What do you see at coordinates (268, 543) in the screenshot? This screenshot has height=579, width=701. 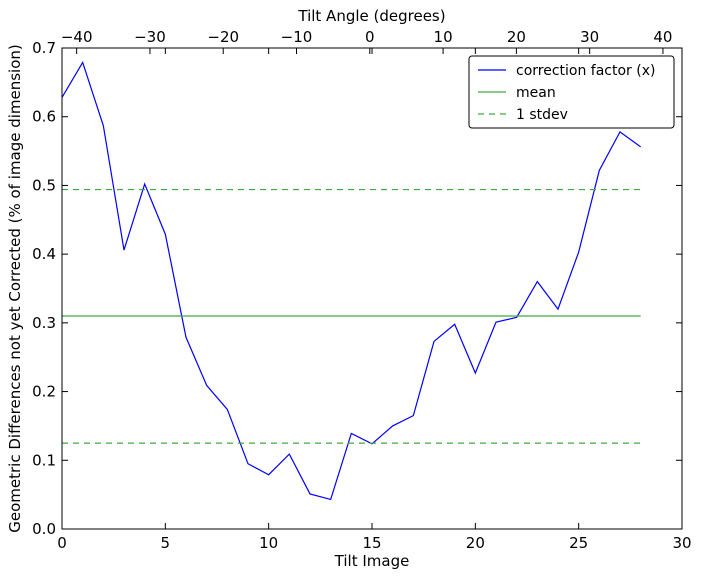 I see `x-tick-label: 10` at bounding box center [268, 543].